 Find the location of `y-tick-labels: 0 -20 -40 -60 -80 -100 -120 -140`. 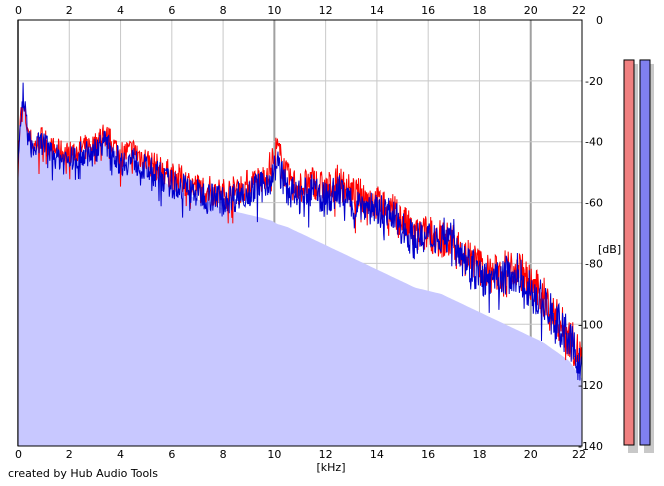

y-tick-labels: 0 -20 -40 -60 -80 -100 -120 -140 is located at coordinates (590, 233).